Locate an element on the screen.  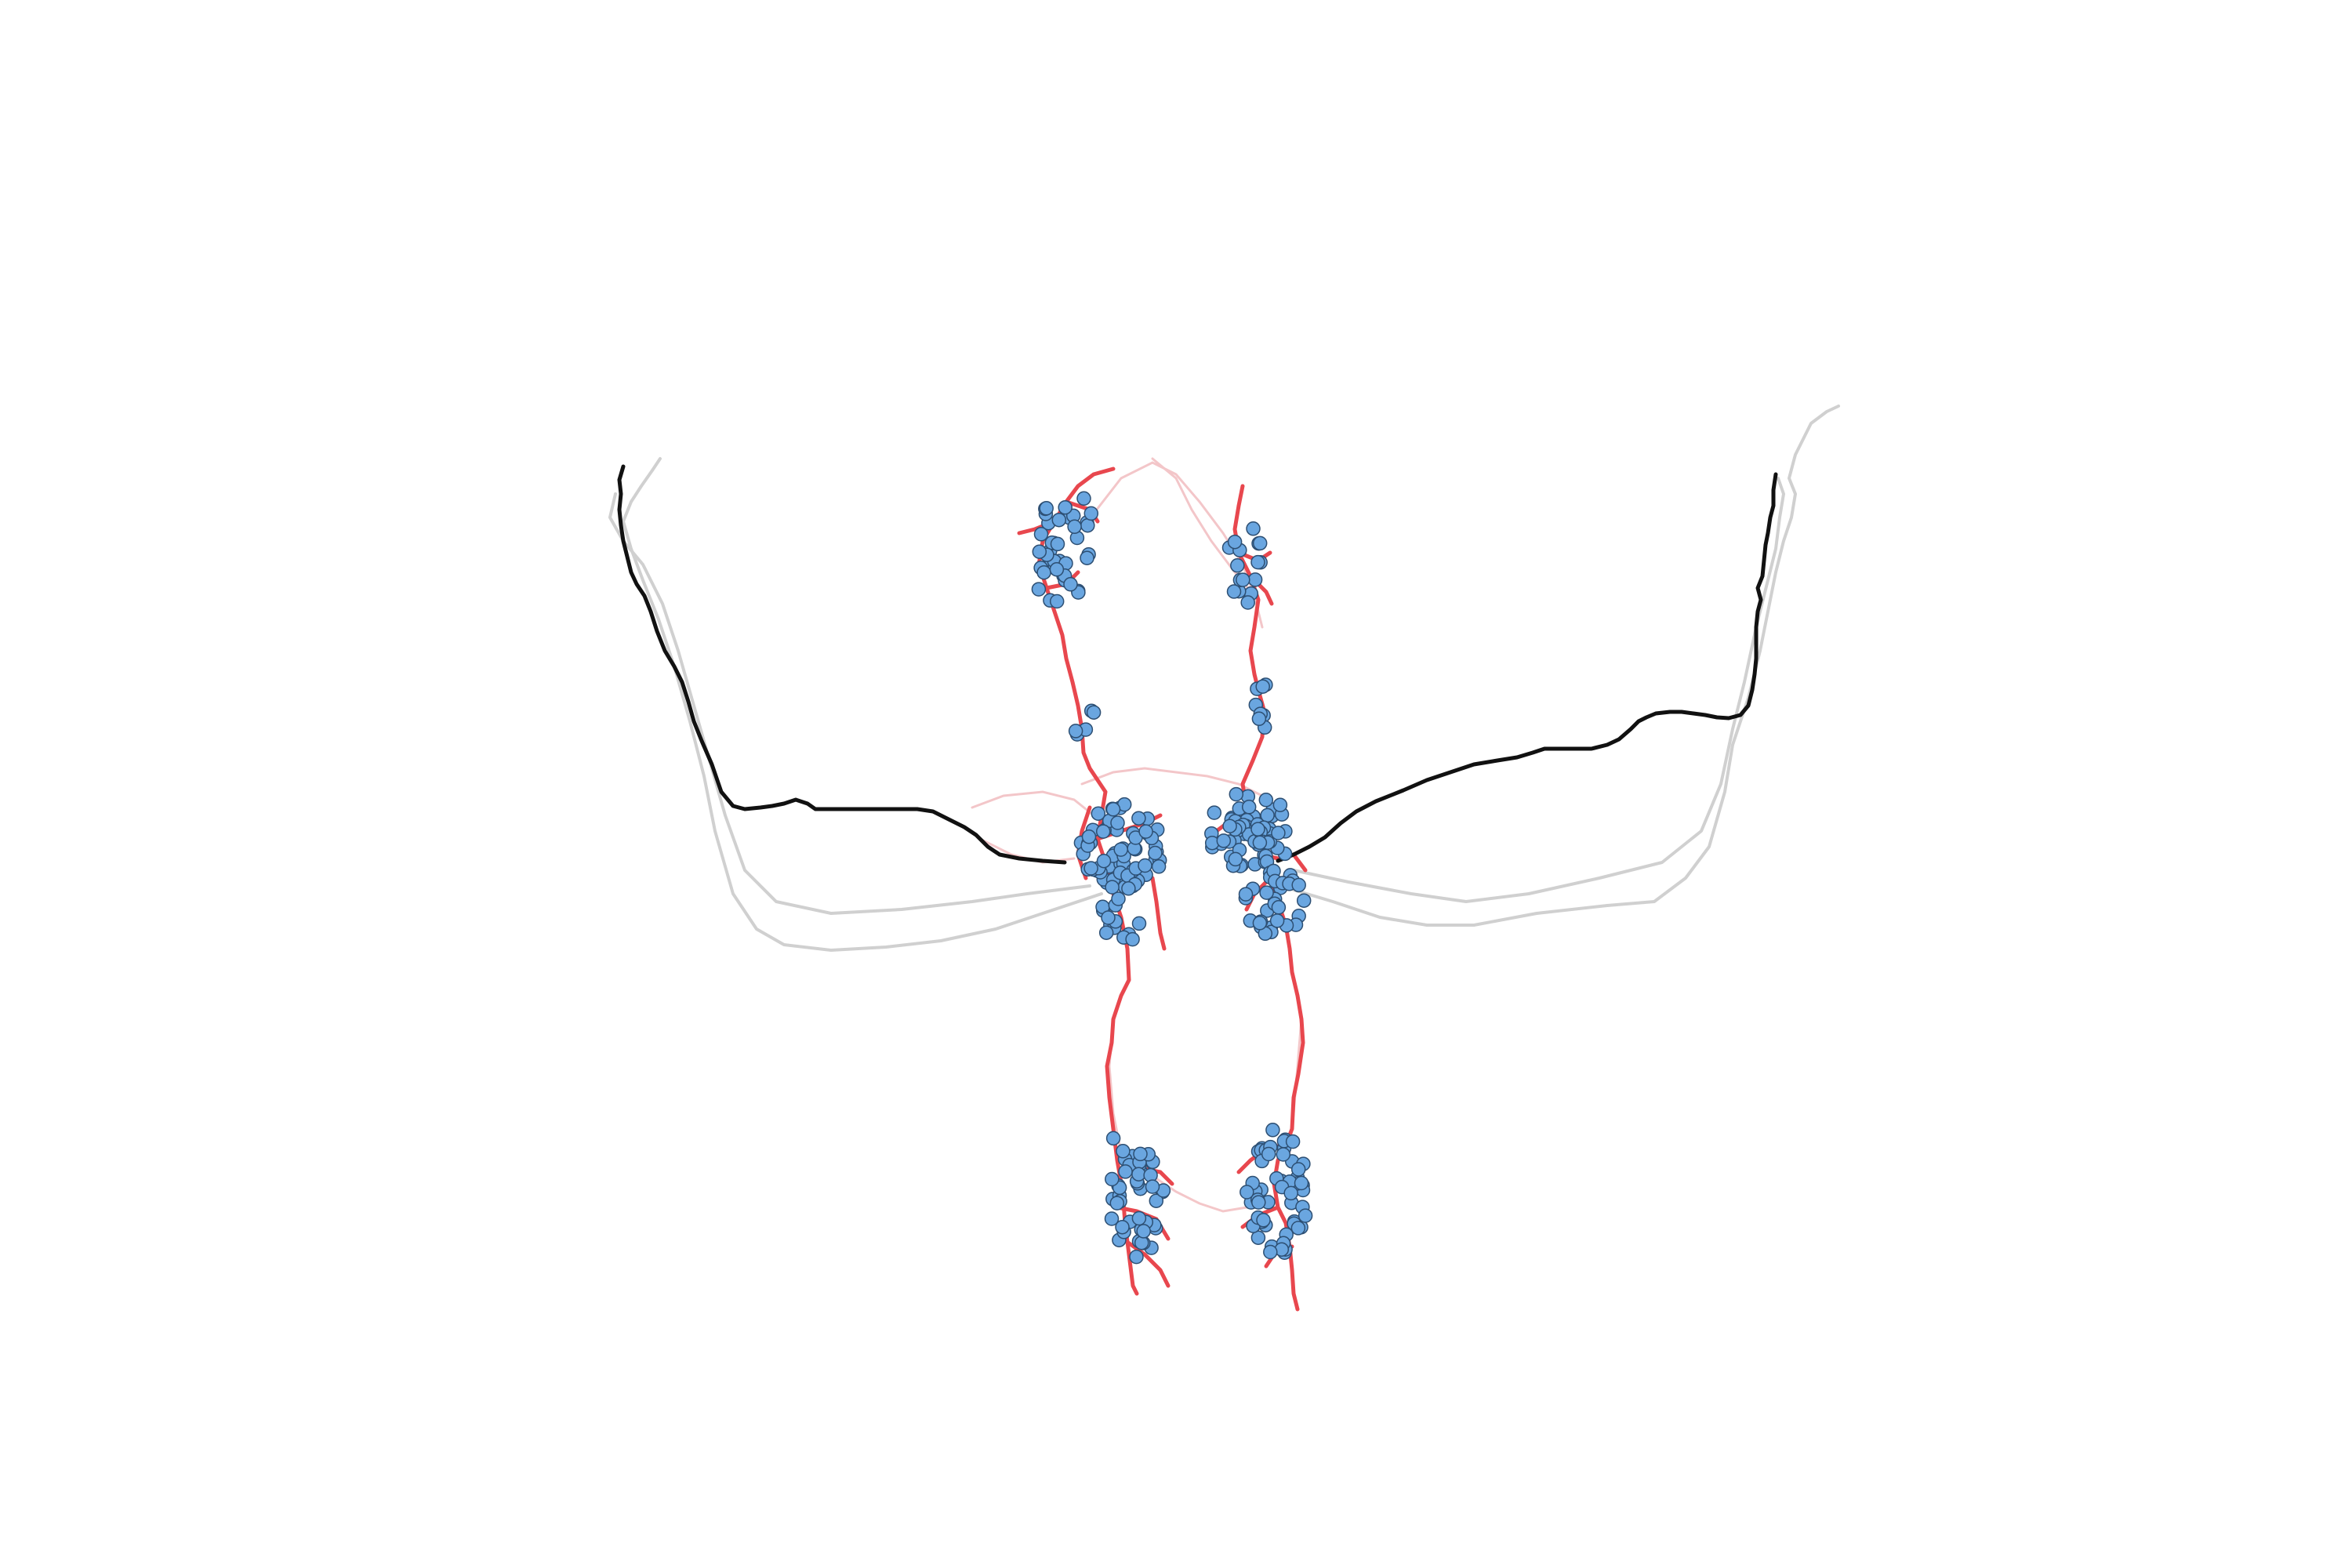
axon-tracts is located at coordinates (1197, 664).